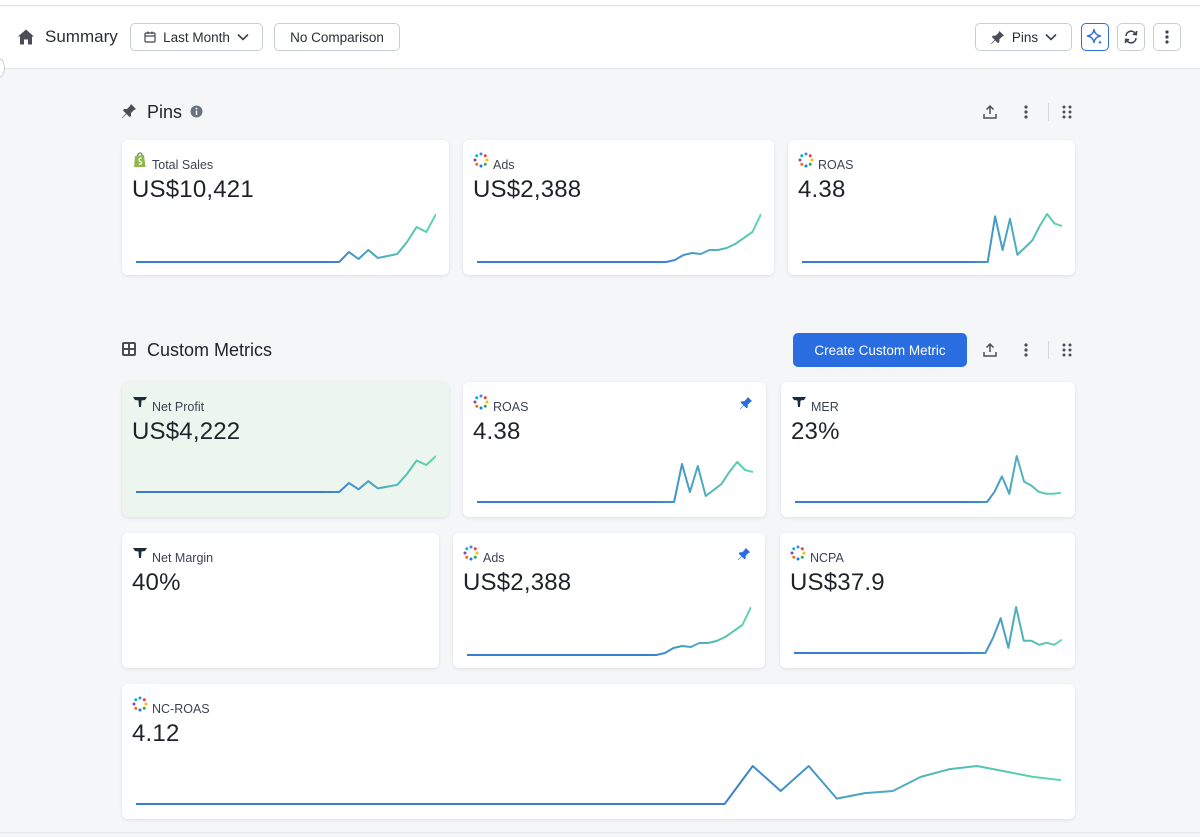 Image resolution: width=1200 pixels, height=837 pixels. What do you see at coordinates (210, 350) in the screenshot?
I see `custom-metrics-section-title: Custom Metrics` at bounding box center [210, 350].